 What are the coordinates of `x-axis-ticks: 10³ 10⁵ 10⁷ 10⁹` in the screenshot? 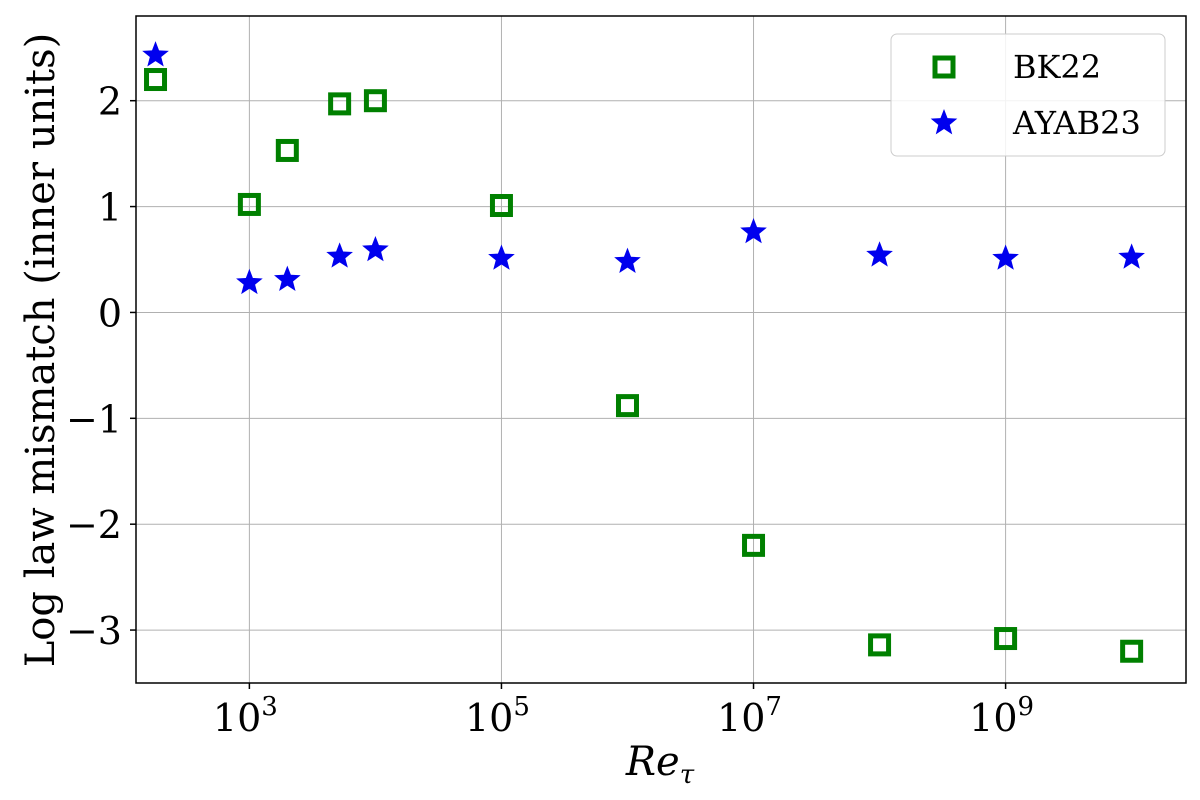 It's located at (623, 711).